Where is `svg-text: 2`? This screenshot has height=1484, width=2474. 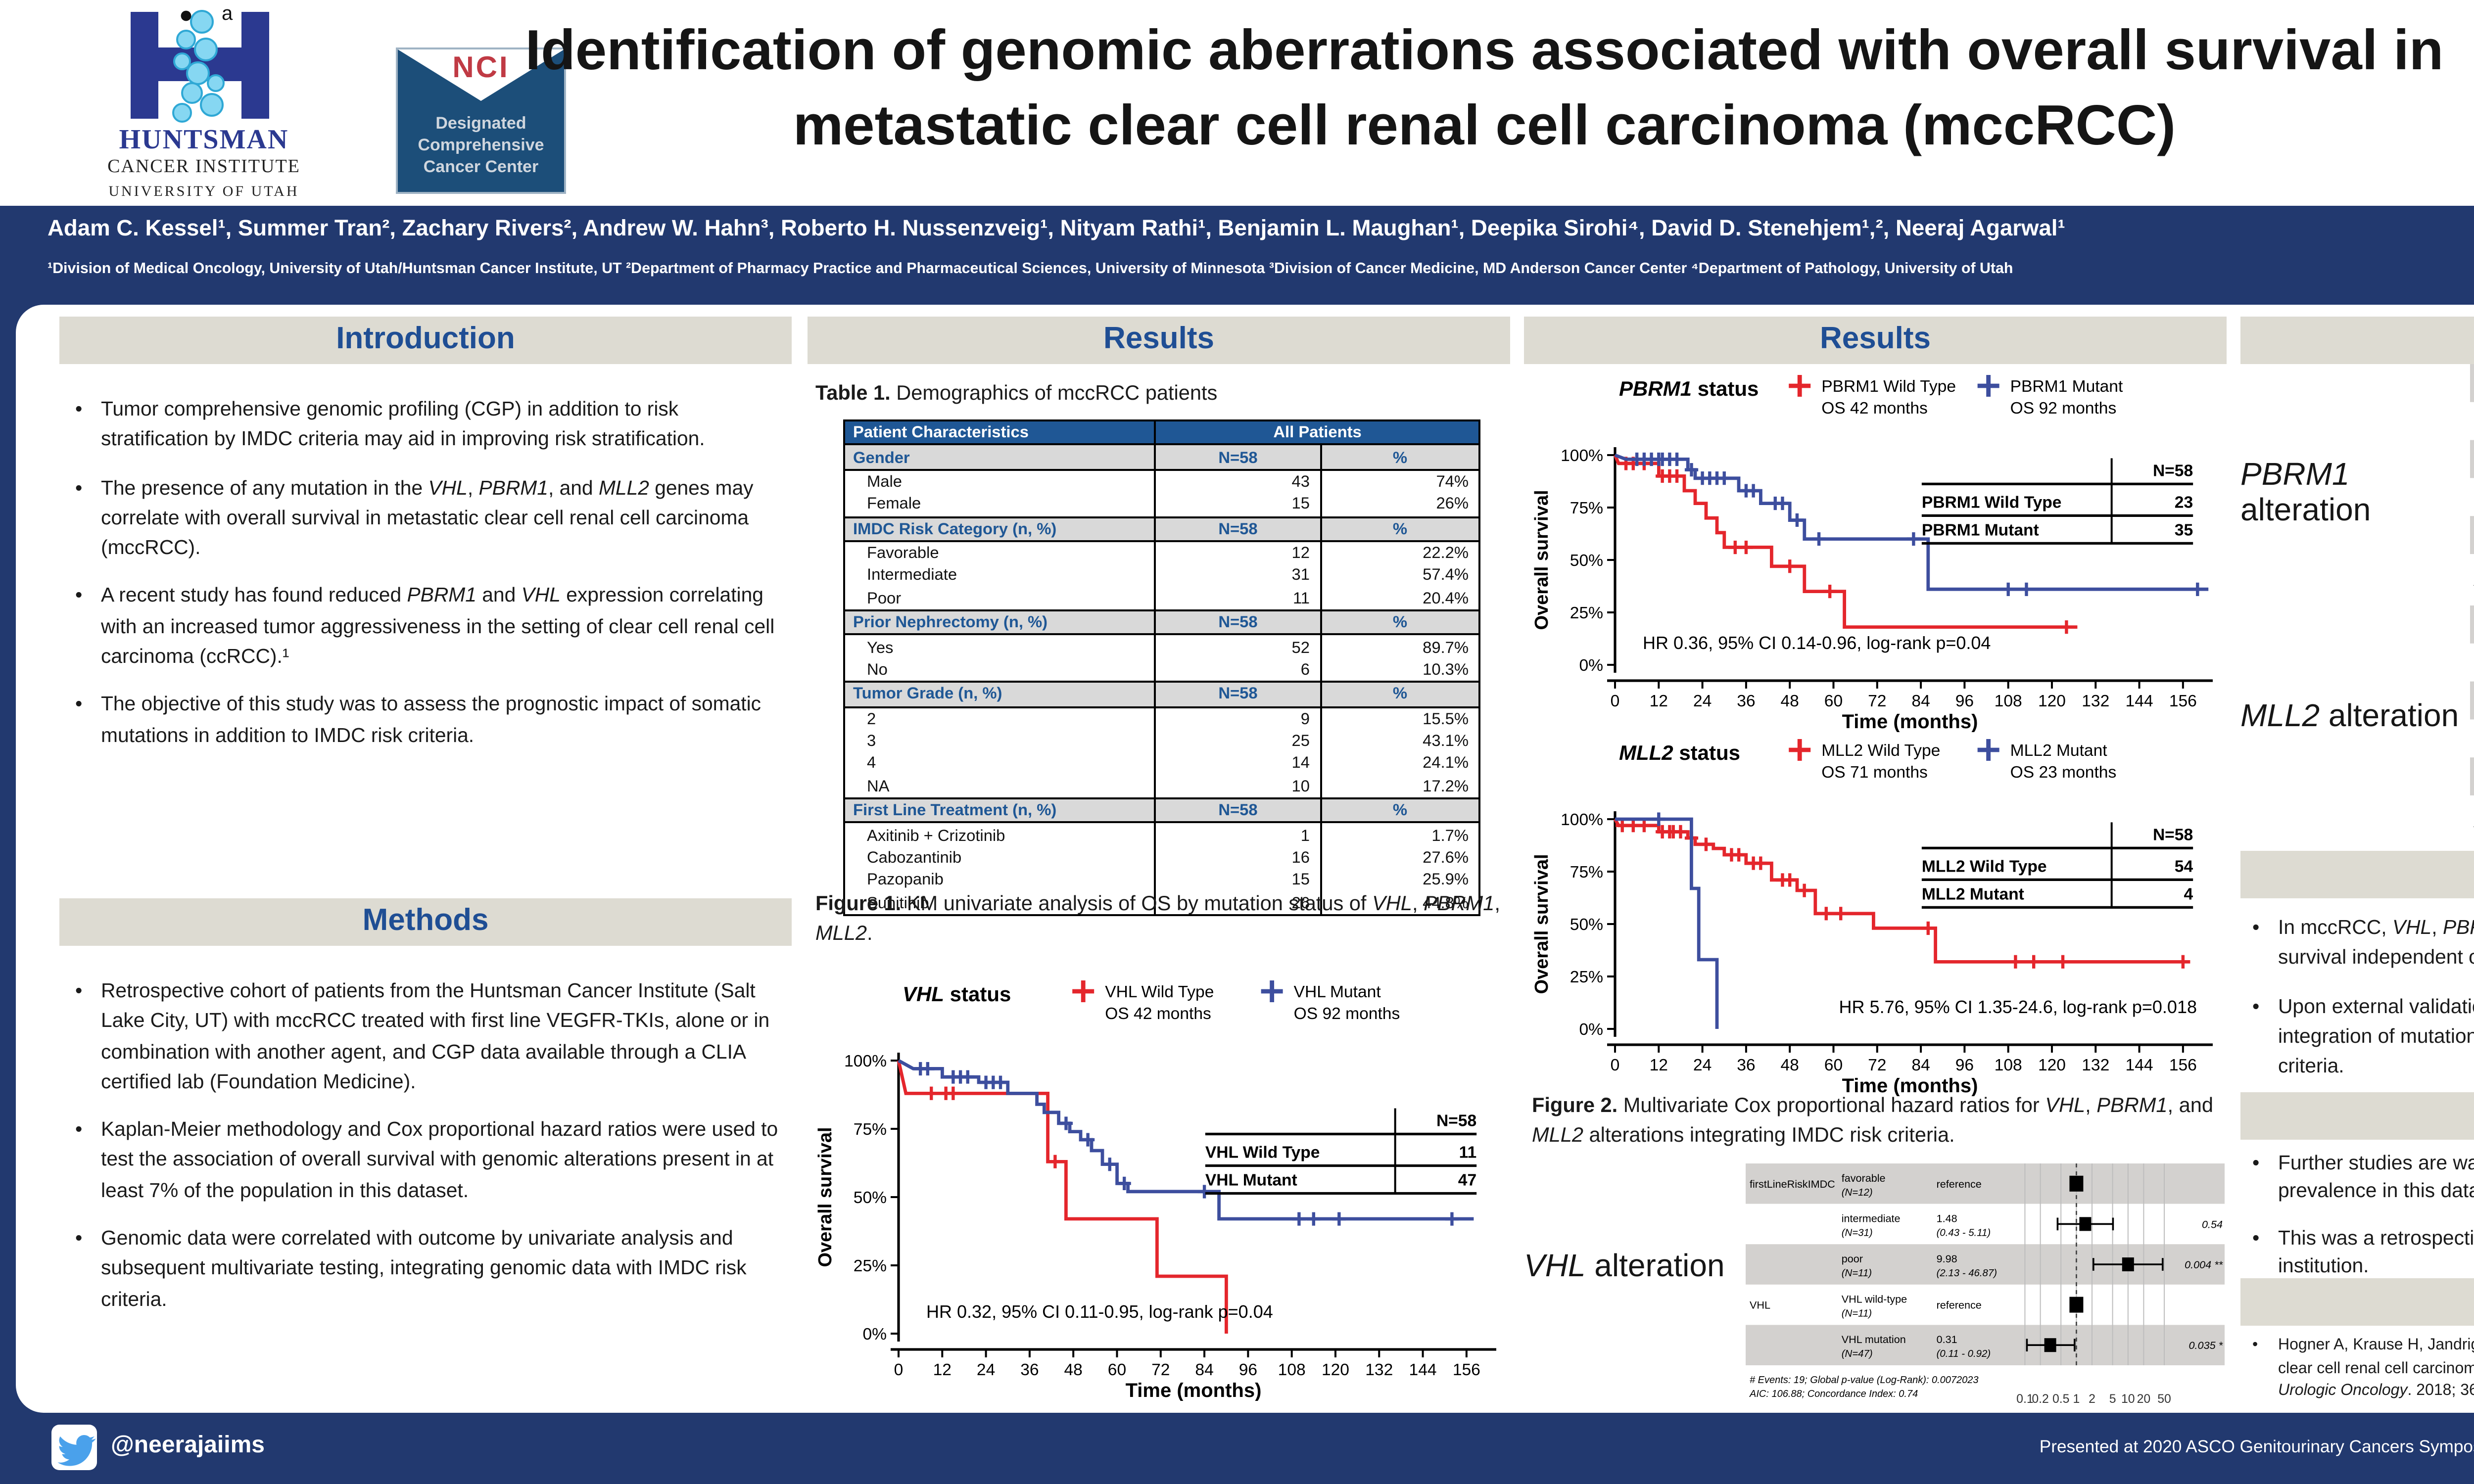 svg-text: 2 is located at coordinates (2092, 1399).